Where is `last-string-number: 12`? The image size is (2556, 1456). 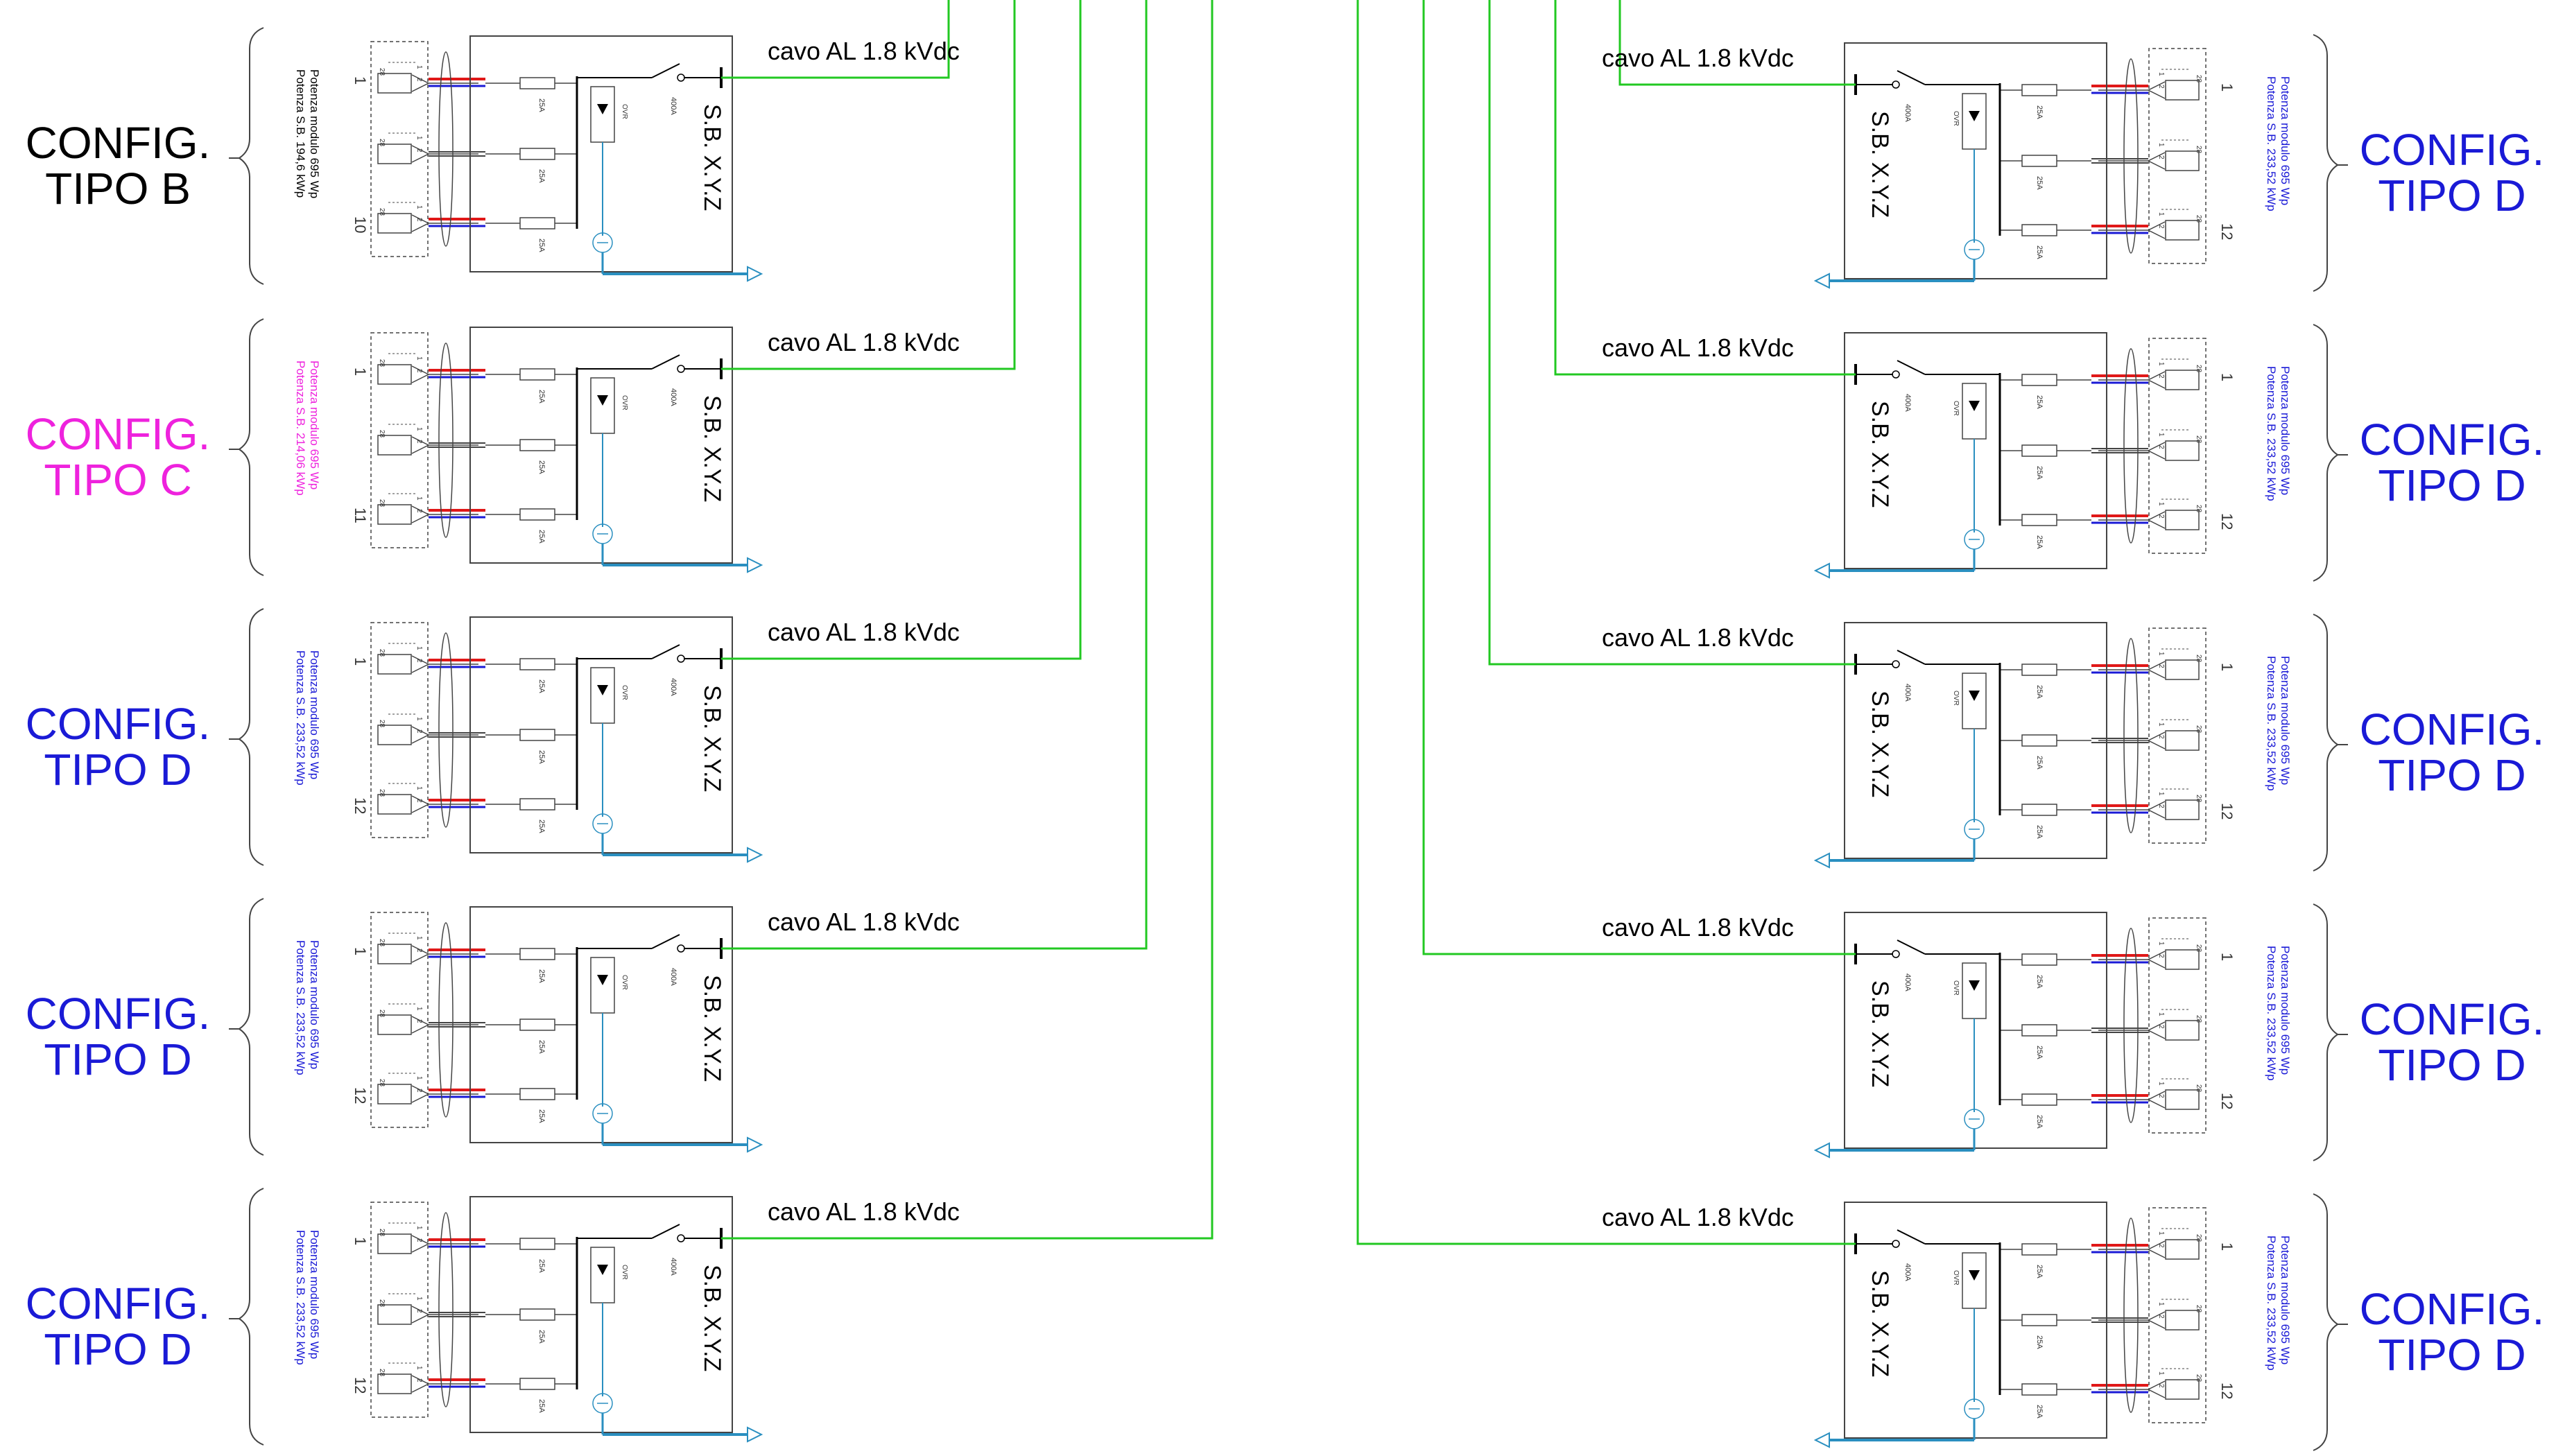 last-string-number: 12 is located at coordinates (360, 805).